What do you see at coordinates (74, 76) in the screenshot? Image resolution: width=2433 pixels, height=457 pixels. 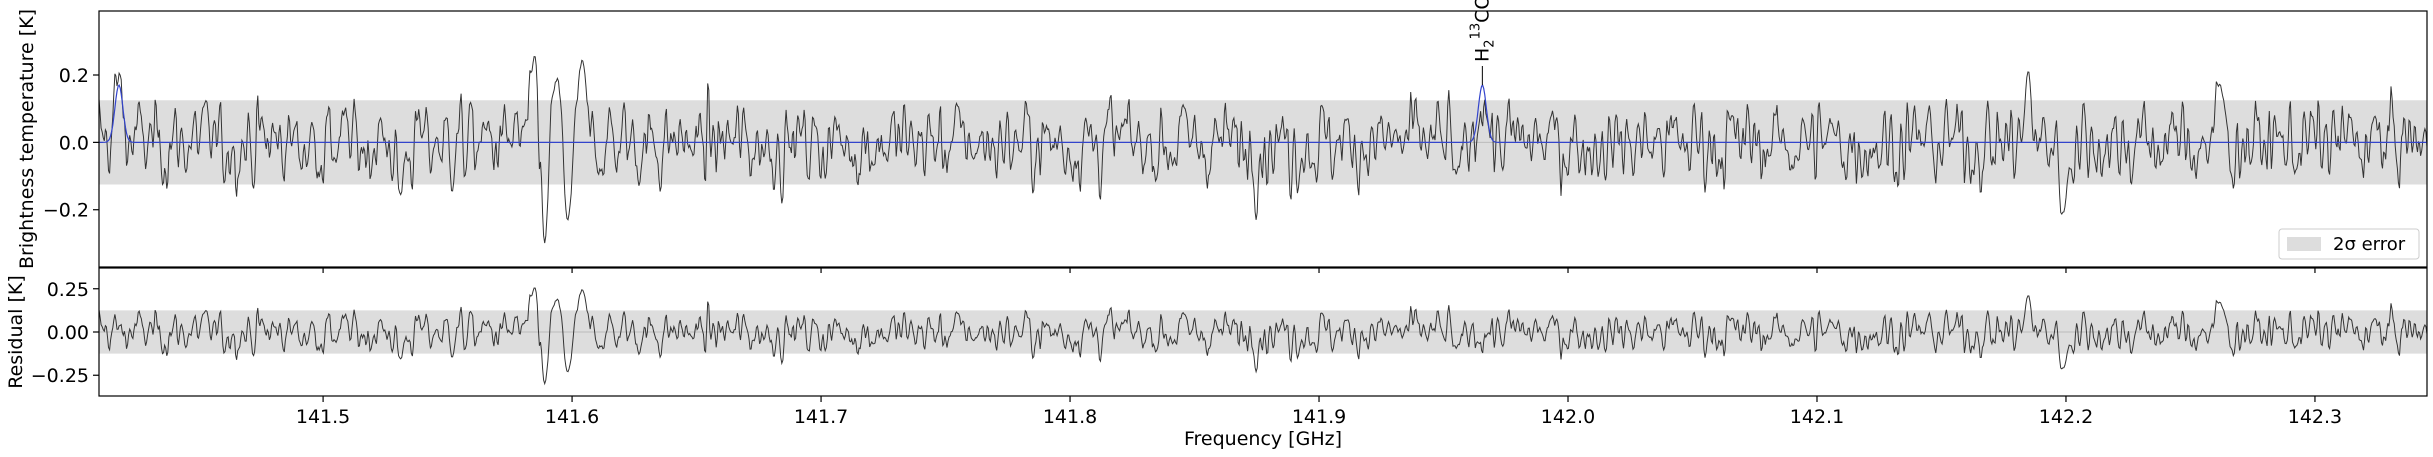 I see `y-tick-label: 0.2` at bounding box center [74, 76].